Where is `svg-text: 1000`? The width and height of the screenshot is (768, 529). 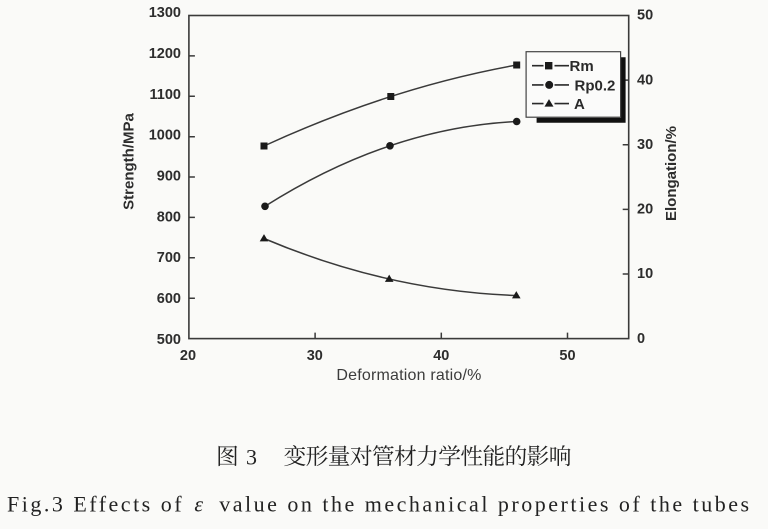 svg-text: 1000 is located at coordinates (165, 136).